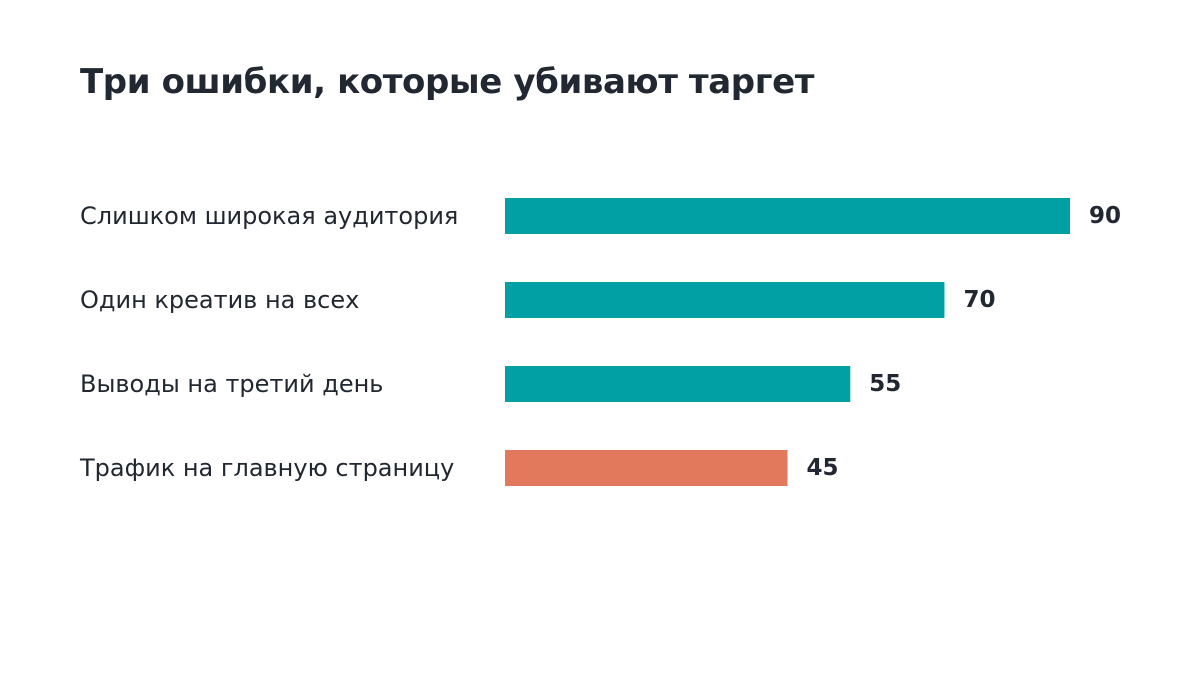 The width and height of the screenshot is (1200, 675). I want to click on category-label: Выводы на третий день, so click(231, 384).